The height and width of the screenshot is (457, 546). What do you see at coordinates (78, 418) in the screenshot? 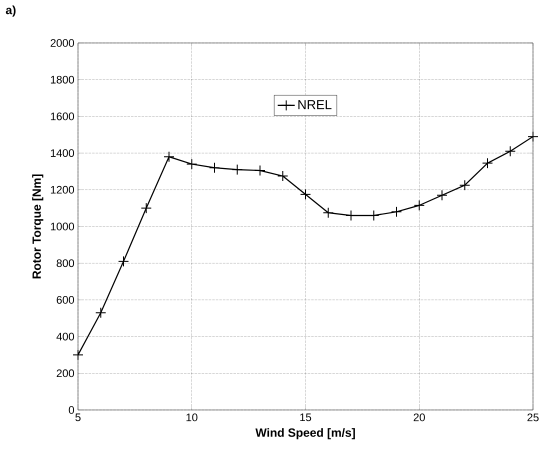
I see `x-tick-label: 5` at bounding box center [78, 418].